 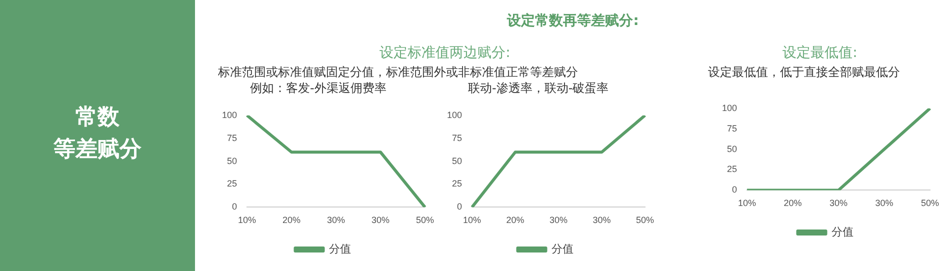 I want to click on chart-subtitle: 设定最低值，低于直接全部赋最低分, so click(x=804, y=72).